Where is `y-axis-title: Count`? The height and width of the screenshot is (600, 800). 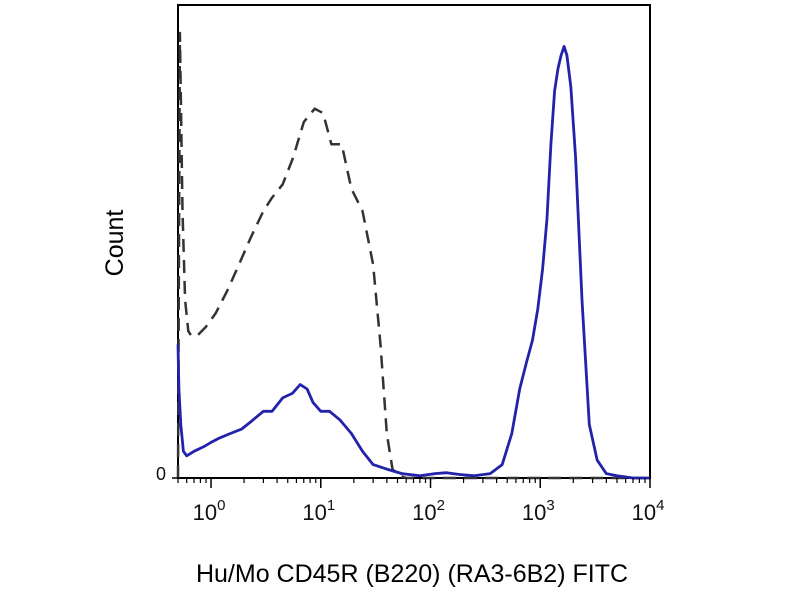
y-axis-title: Count is located at coordinates (115, 243).